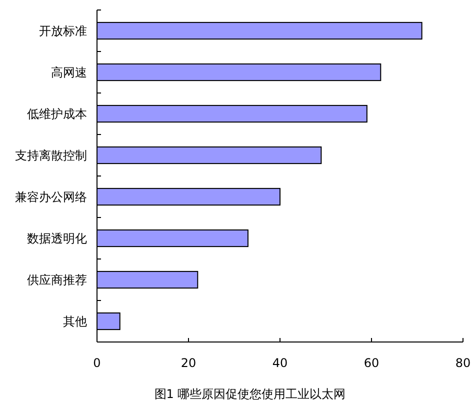 The width and height of the screenshot is (473, 410). Describe the element at coordinates (69, 72) in the screenshot. I see `y-tick-label: 高网速` at that location.